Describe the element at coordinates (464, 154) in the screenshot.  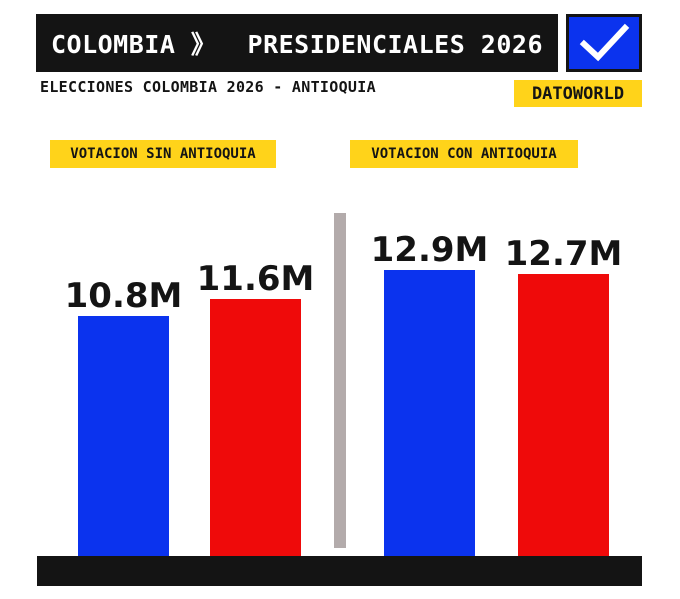
I see `panel-title-con-antioquia: VOTACION CON ANTIOQUIA` at that location.